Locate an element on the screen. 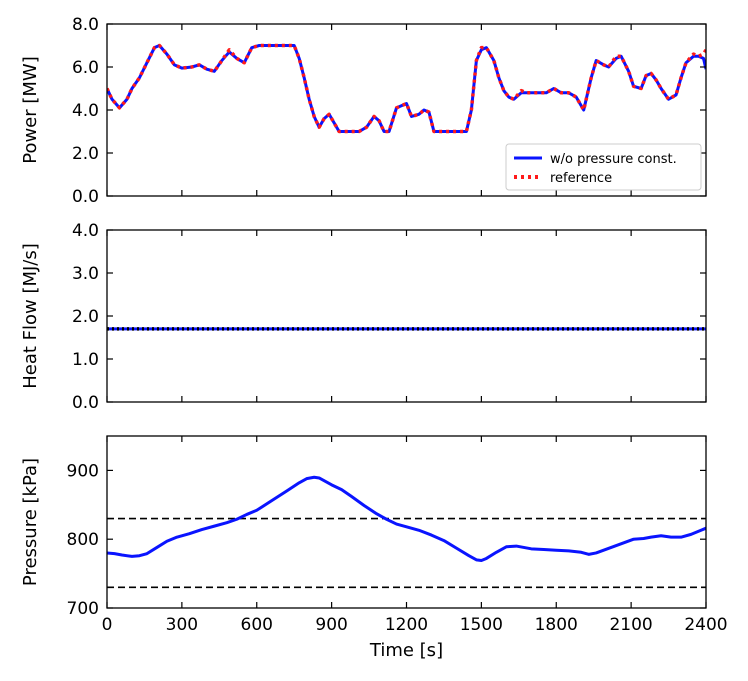  pressure-ytick-label: 900 is located at coordinates (83, 471).